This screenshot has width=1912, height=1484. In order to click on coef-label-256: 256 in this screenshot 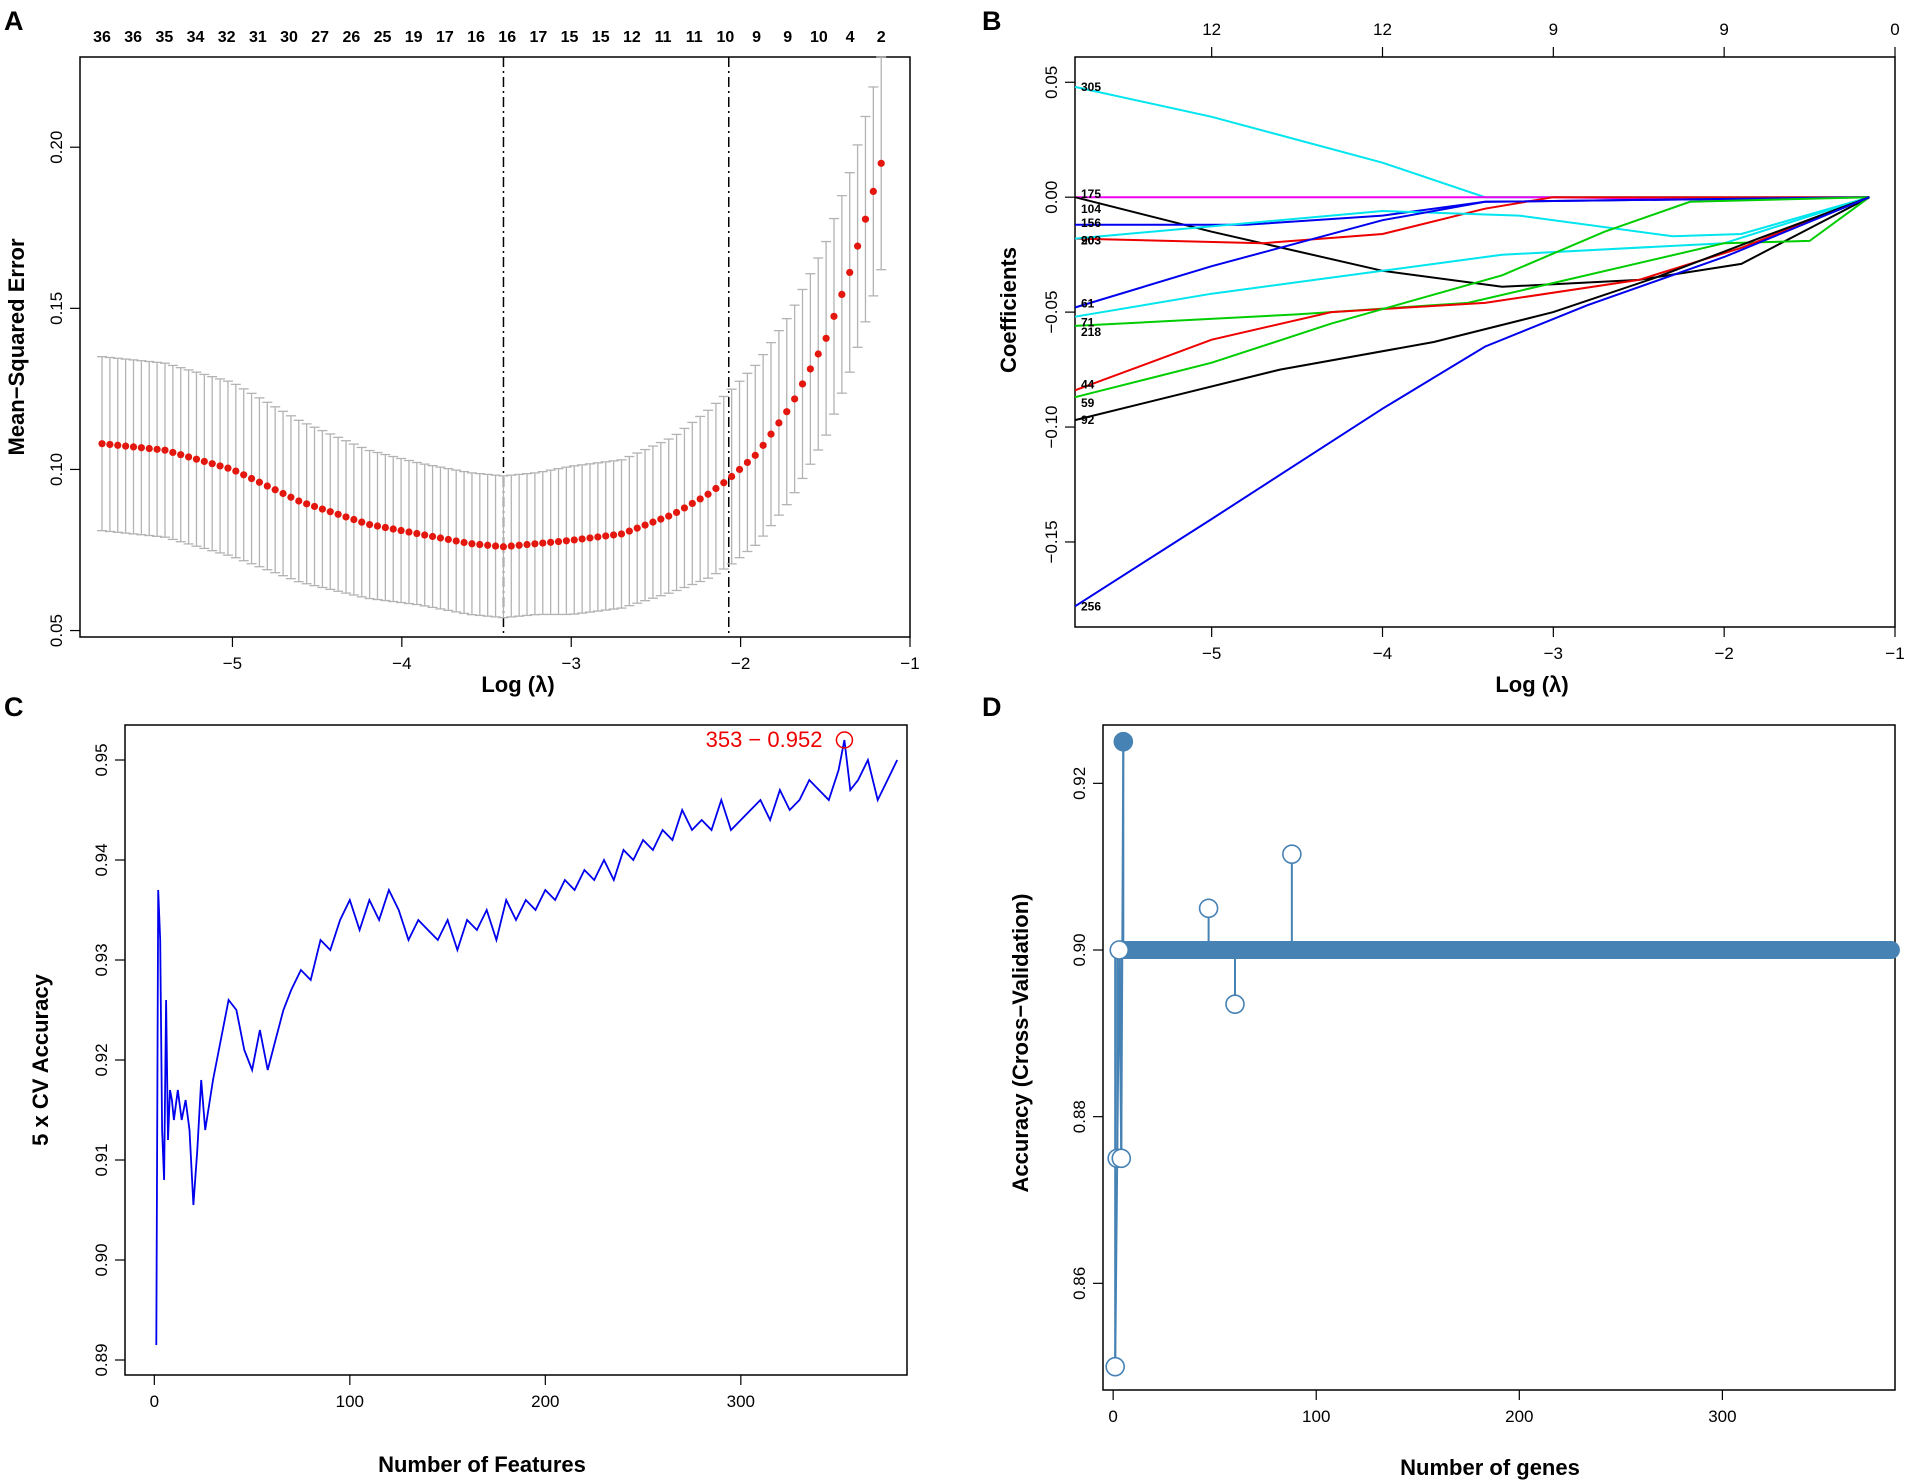, I will do `click(1091, 606)`.